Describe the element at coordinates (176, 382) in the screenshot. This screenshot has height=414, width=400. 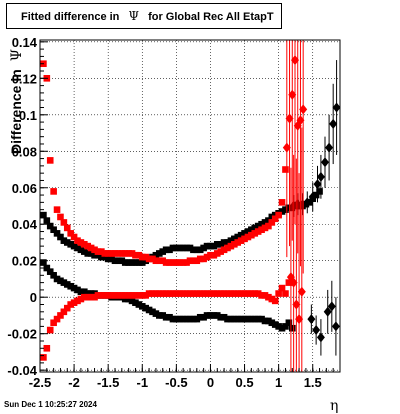
I see `x-tick-label: -0.5` at that location.